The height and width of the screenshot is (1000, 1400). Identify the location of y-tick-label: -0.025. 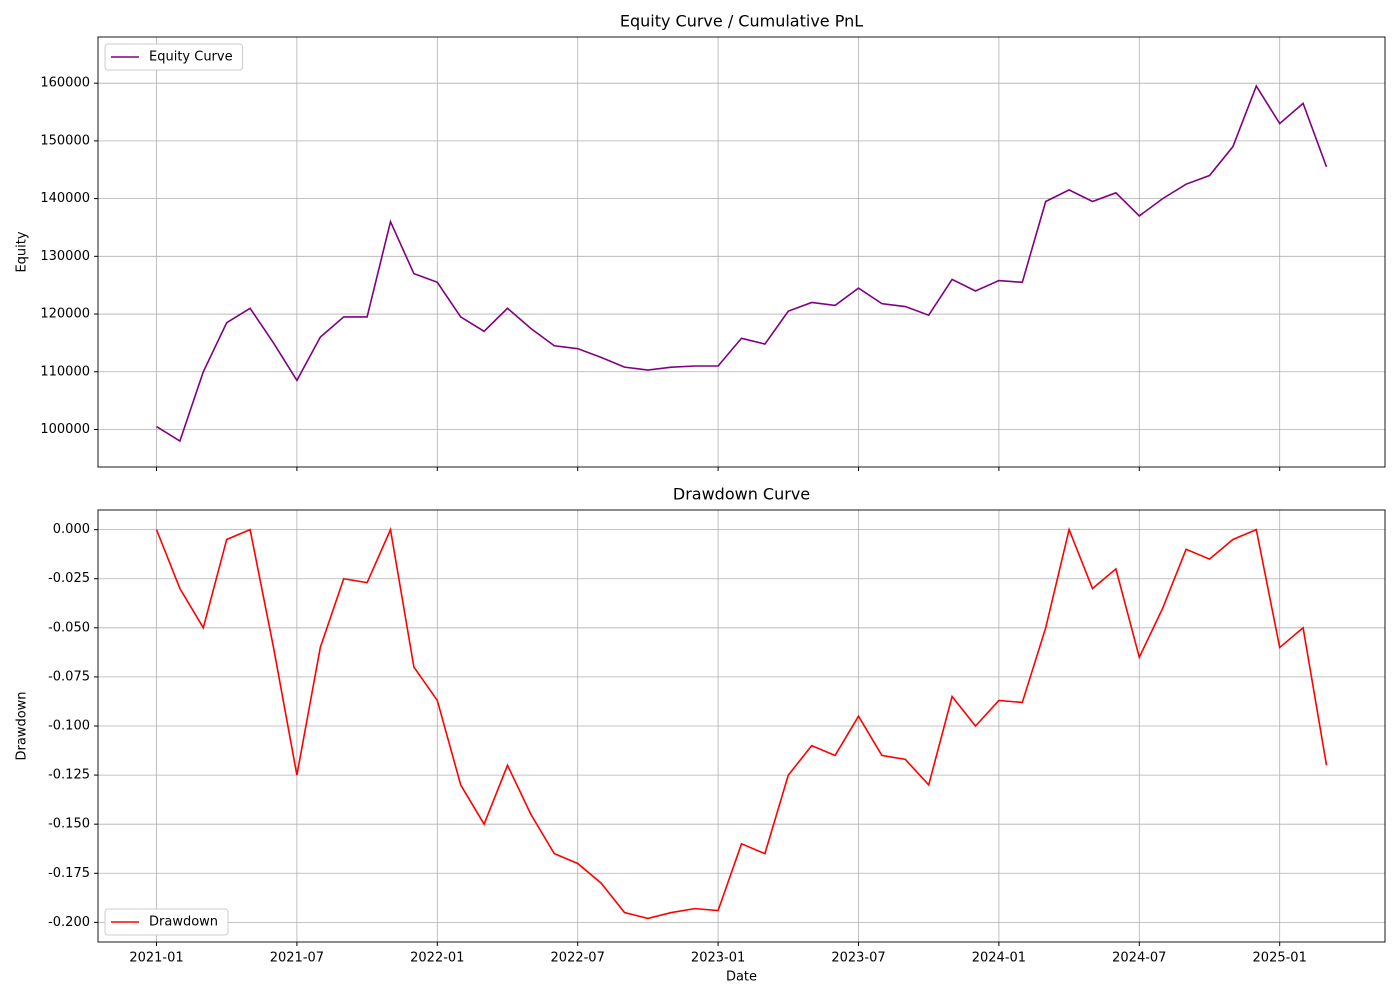
(69, 578).